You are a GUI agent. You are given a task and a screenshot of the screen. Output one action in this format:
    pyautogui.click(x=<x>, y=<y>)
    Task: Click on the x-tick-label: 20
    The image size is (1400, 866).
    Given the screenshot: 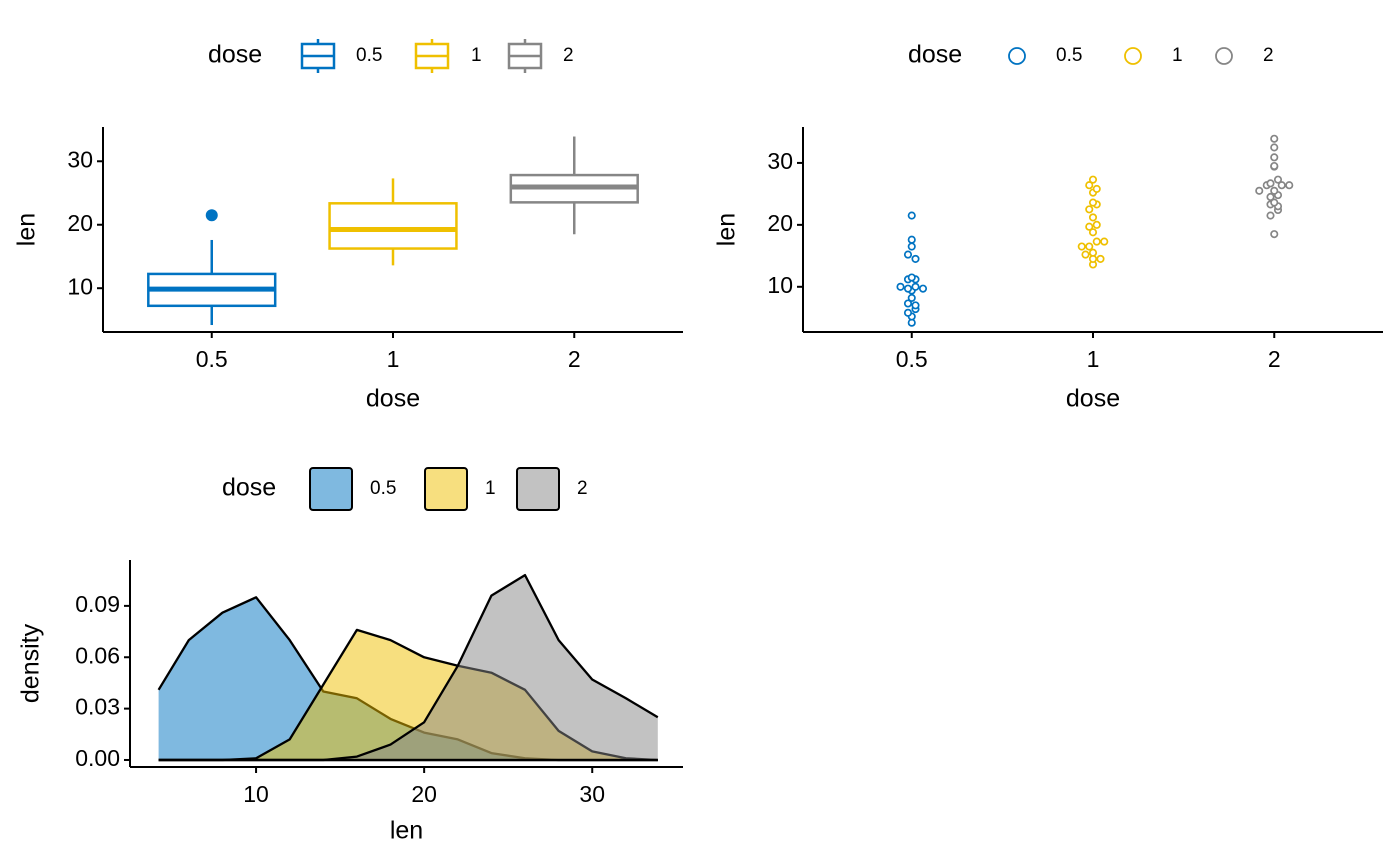 What is the action you would take?
    pyautogui.click(x=424, y=794)
    